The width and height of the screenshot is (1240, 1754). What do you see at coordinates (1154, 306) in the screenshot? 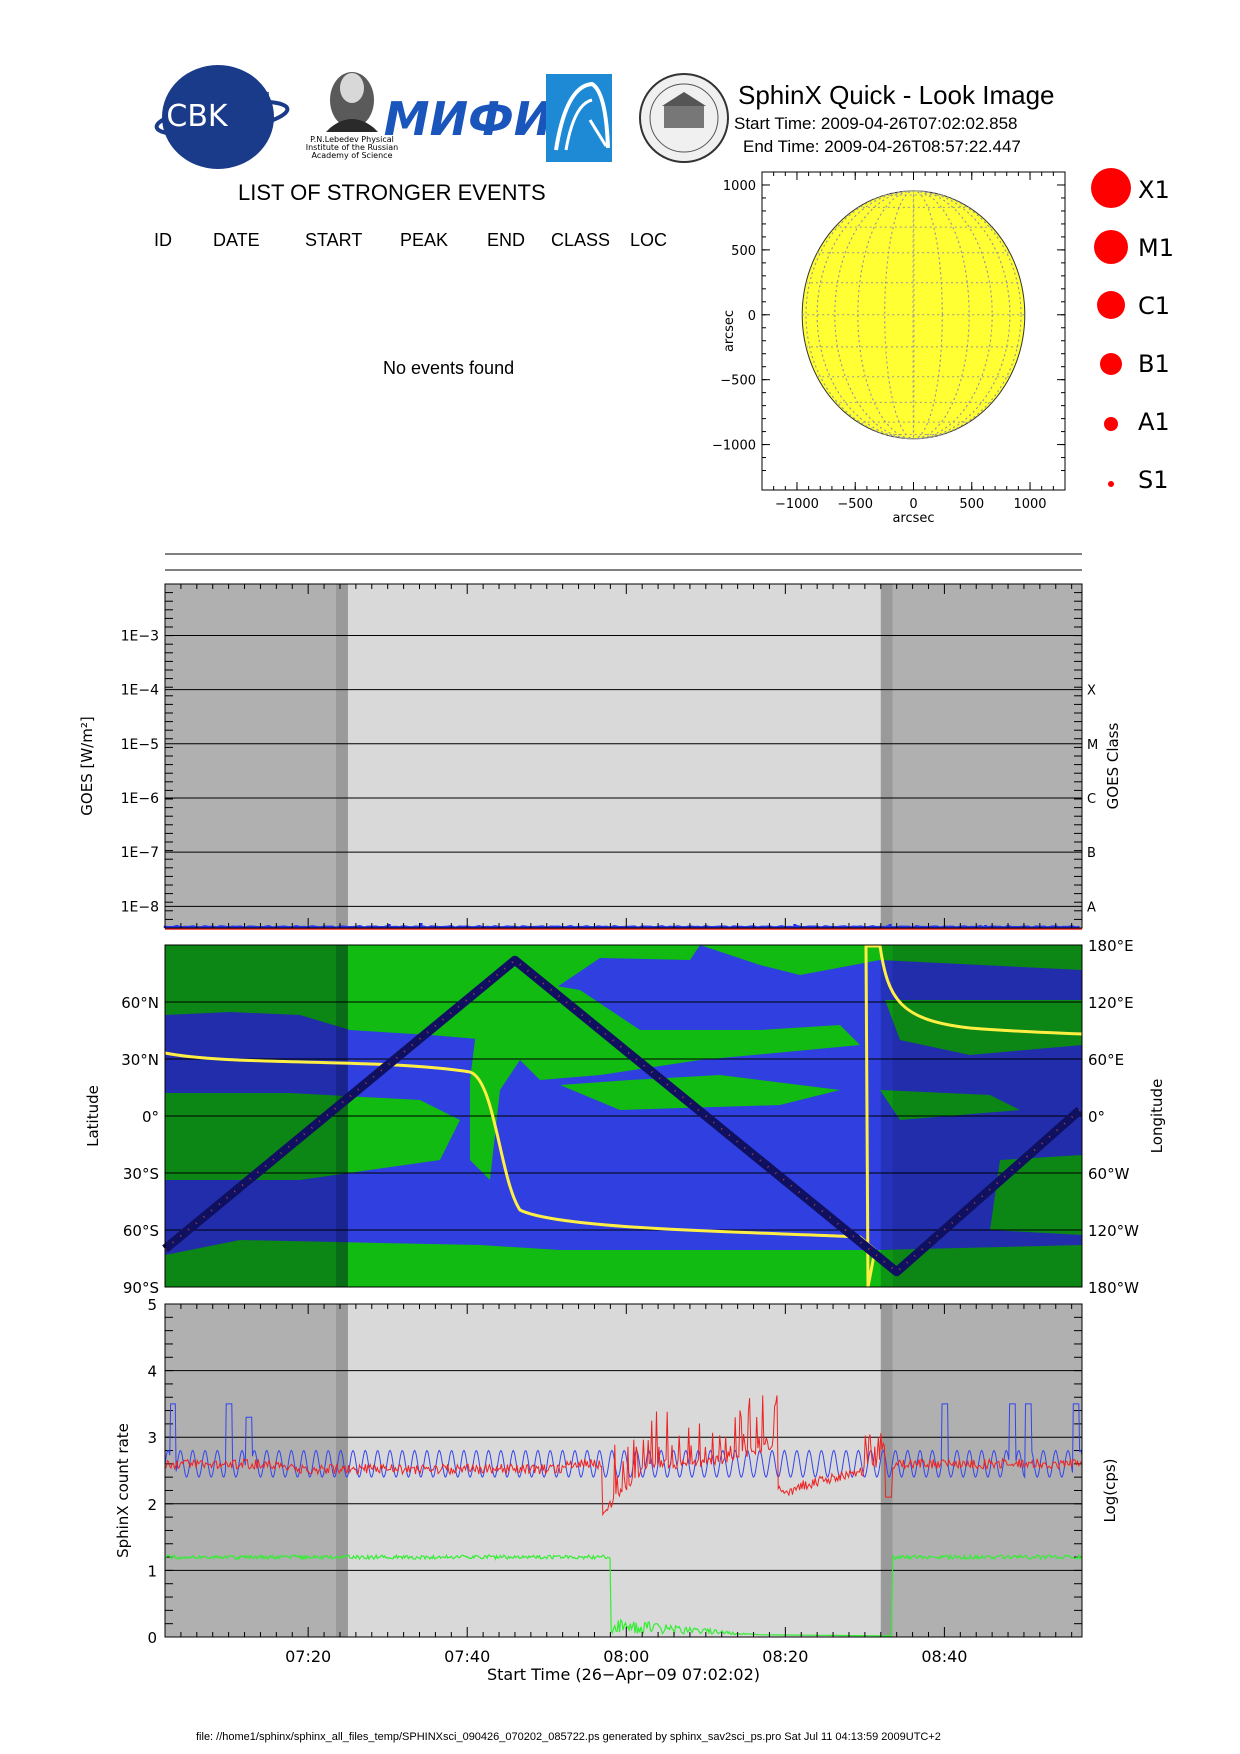
I see `legend-c1-label: C1` at bounding box center [1154, 306].